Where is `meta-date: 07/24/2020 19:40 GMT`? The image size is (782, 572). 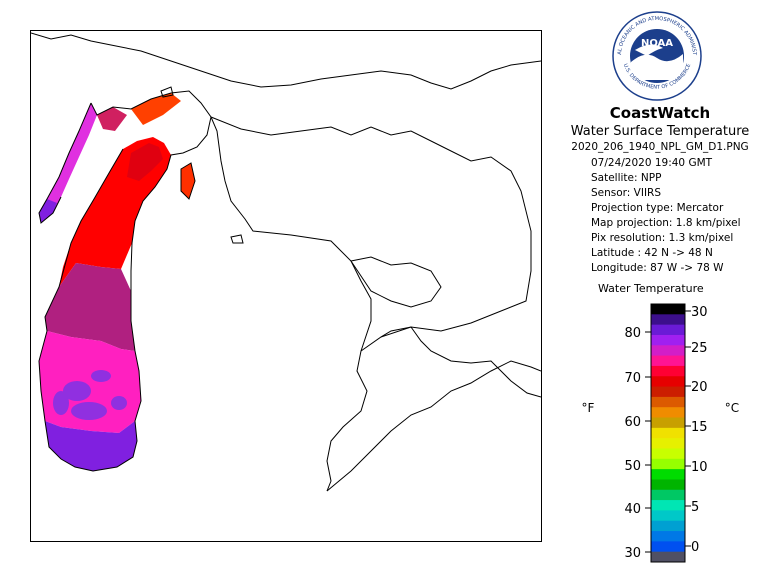
meta-date: 07/24/2020 19:40 GMT is located at coordinates (652, 163).